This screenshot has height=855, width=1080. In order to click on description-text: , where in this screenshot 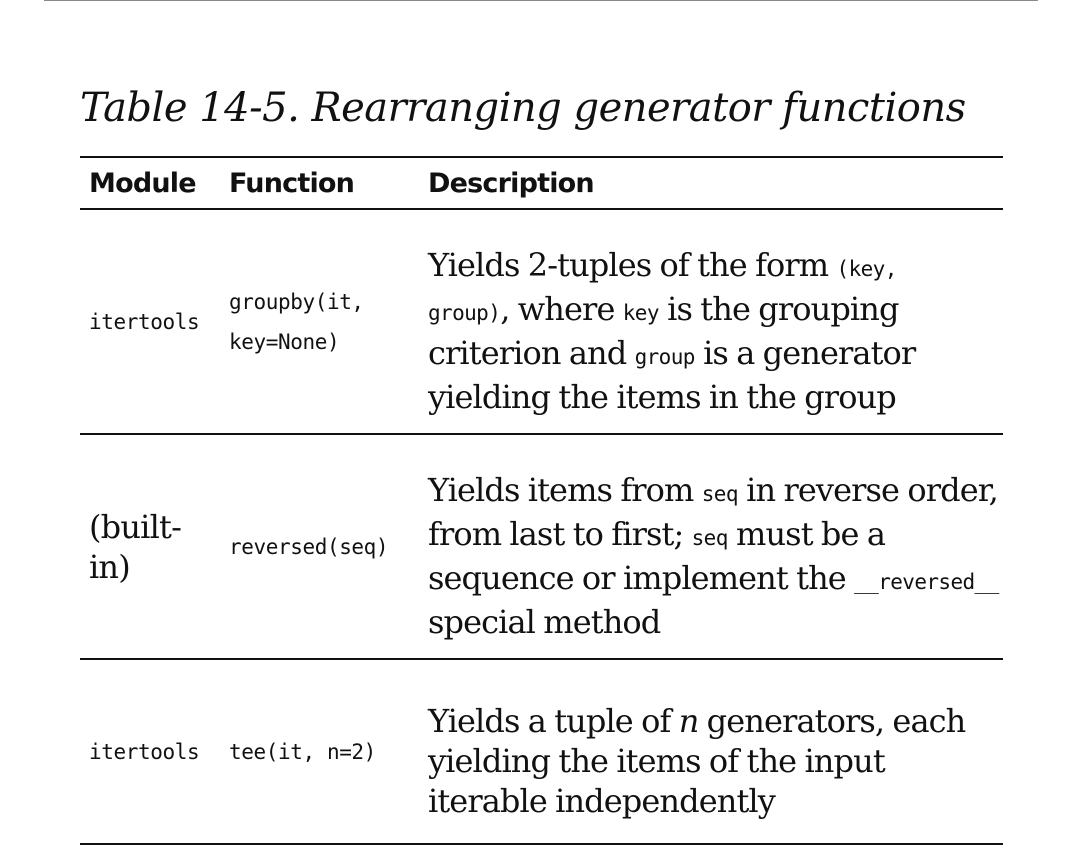, I will do `click(561, 308)`.